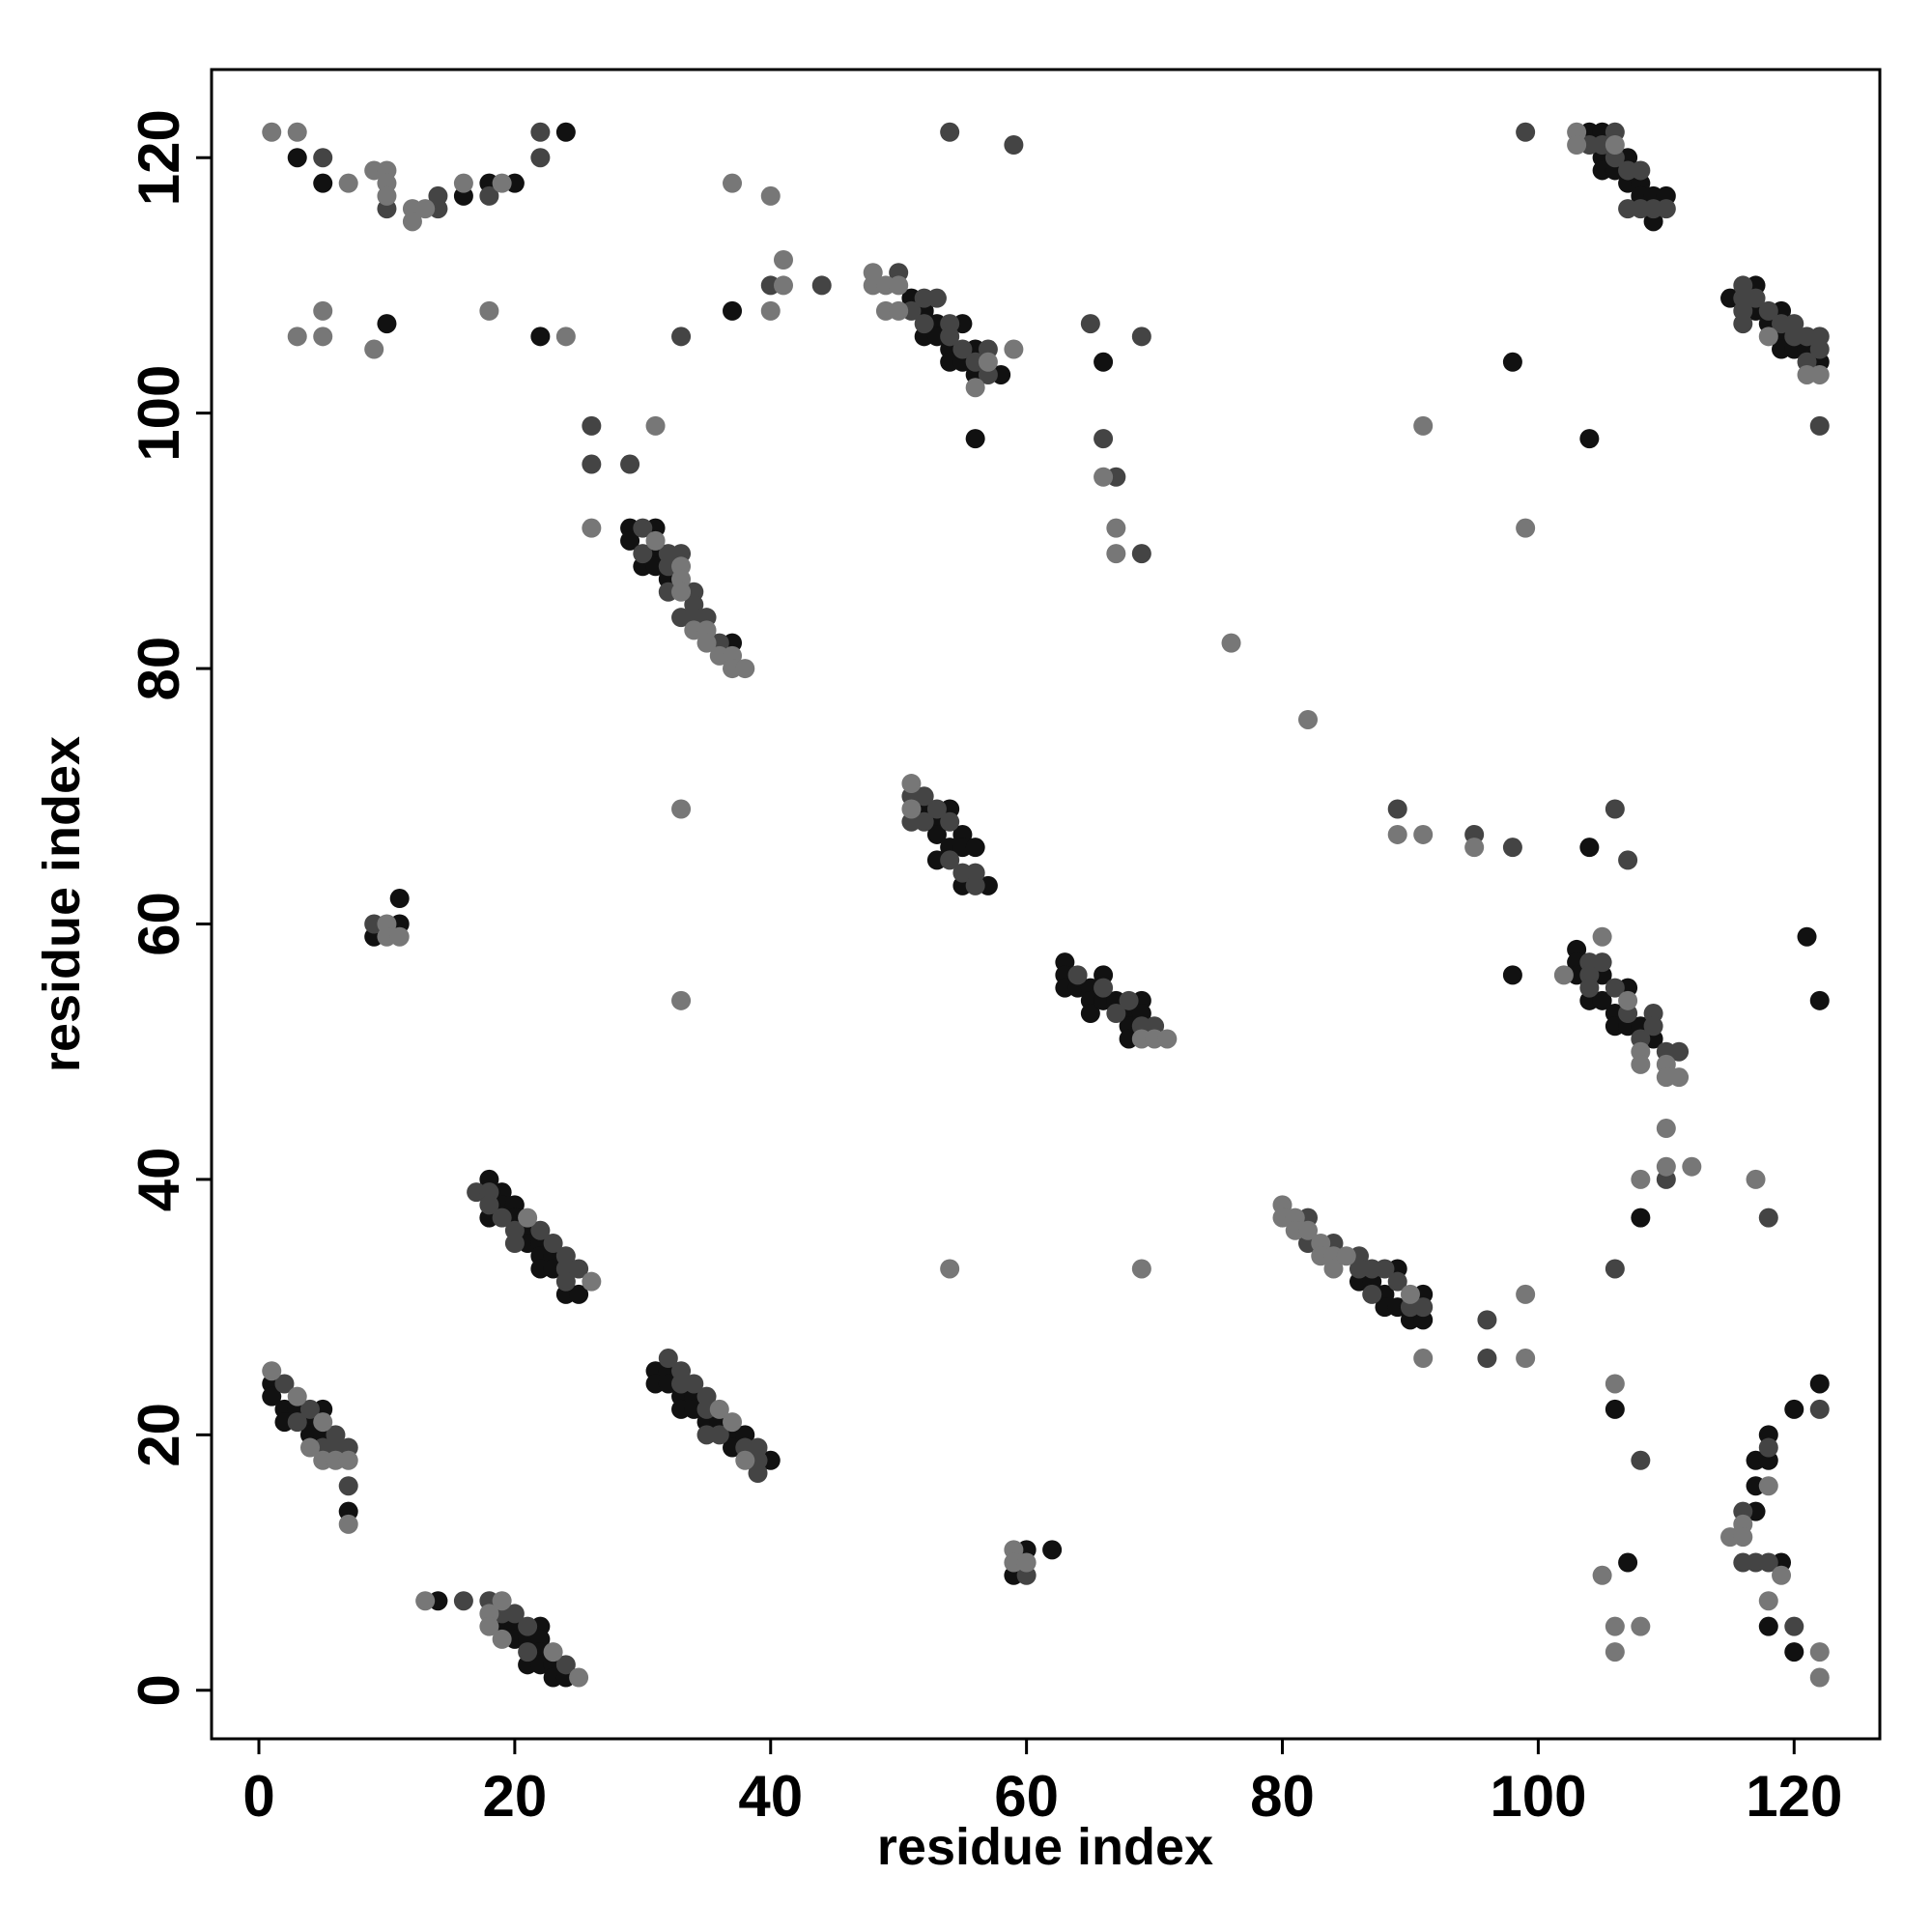 This screenshot has height=1932, width=1932. I want to click on x-tick-label: 60, so click(1026, 1796).